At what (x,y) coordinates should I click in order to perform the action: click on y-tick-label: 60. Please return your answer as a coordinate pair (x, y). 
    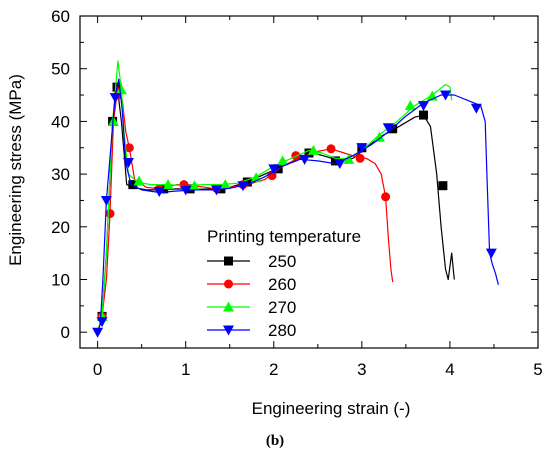
    Looking at the image, I should click on (60, 16).